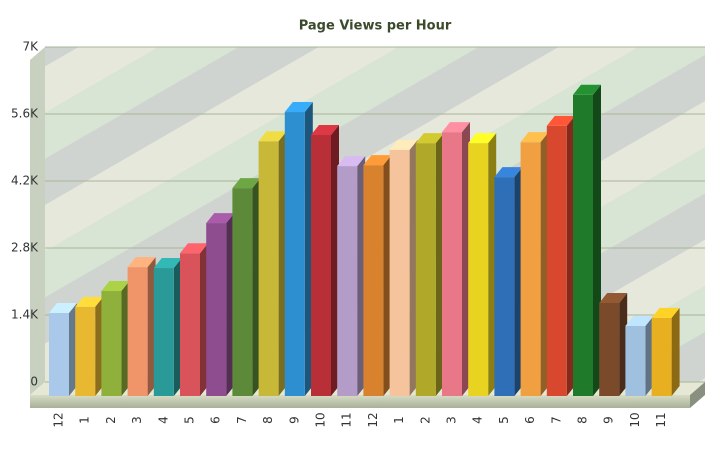  I want to click on floor-side, so click(697, 395).